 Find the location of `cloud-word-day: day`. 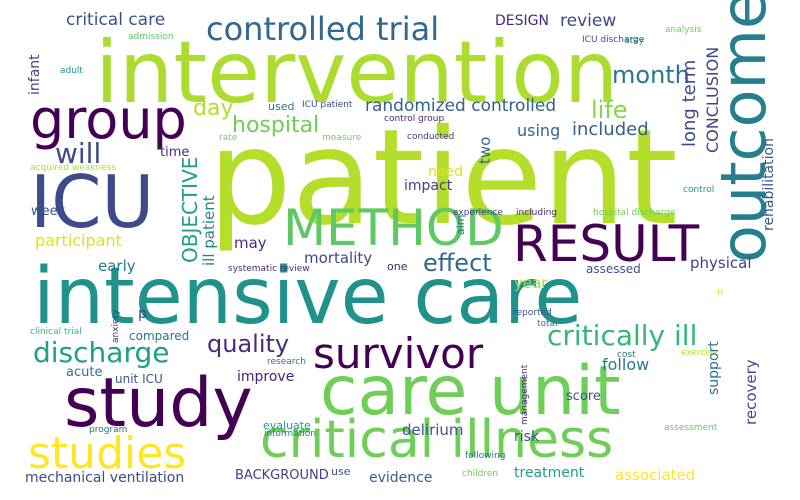

cloud-word-day: day is located at coordinates (213, 108).